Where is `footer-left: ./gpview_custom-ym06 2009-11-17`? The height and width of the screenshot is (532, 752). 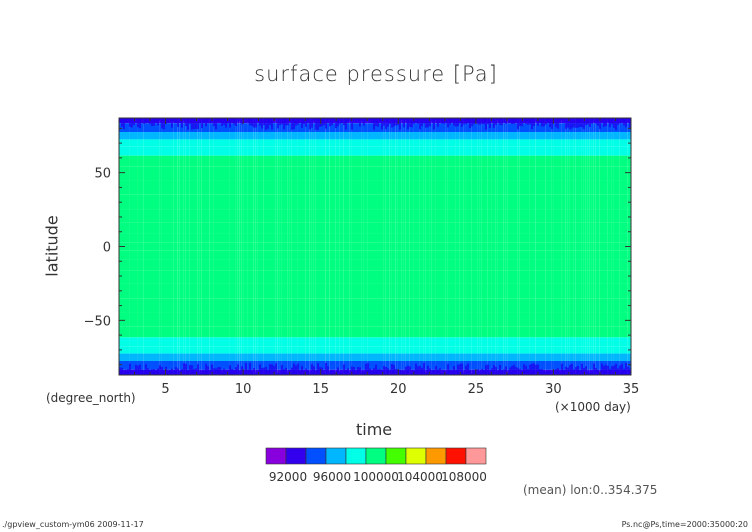 footer-left: ./gpview_custom-ym06 2009-11-17 is located at coordinates (73, 524).